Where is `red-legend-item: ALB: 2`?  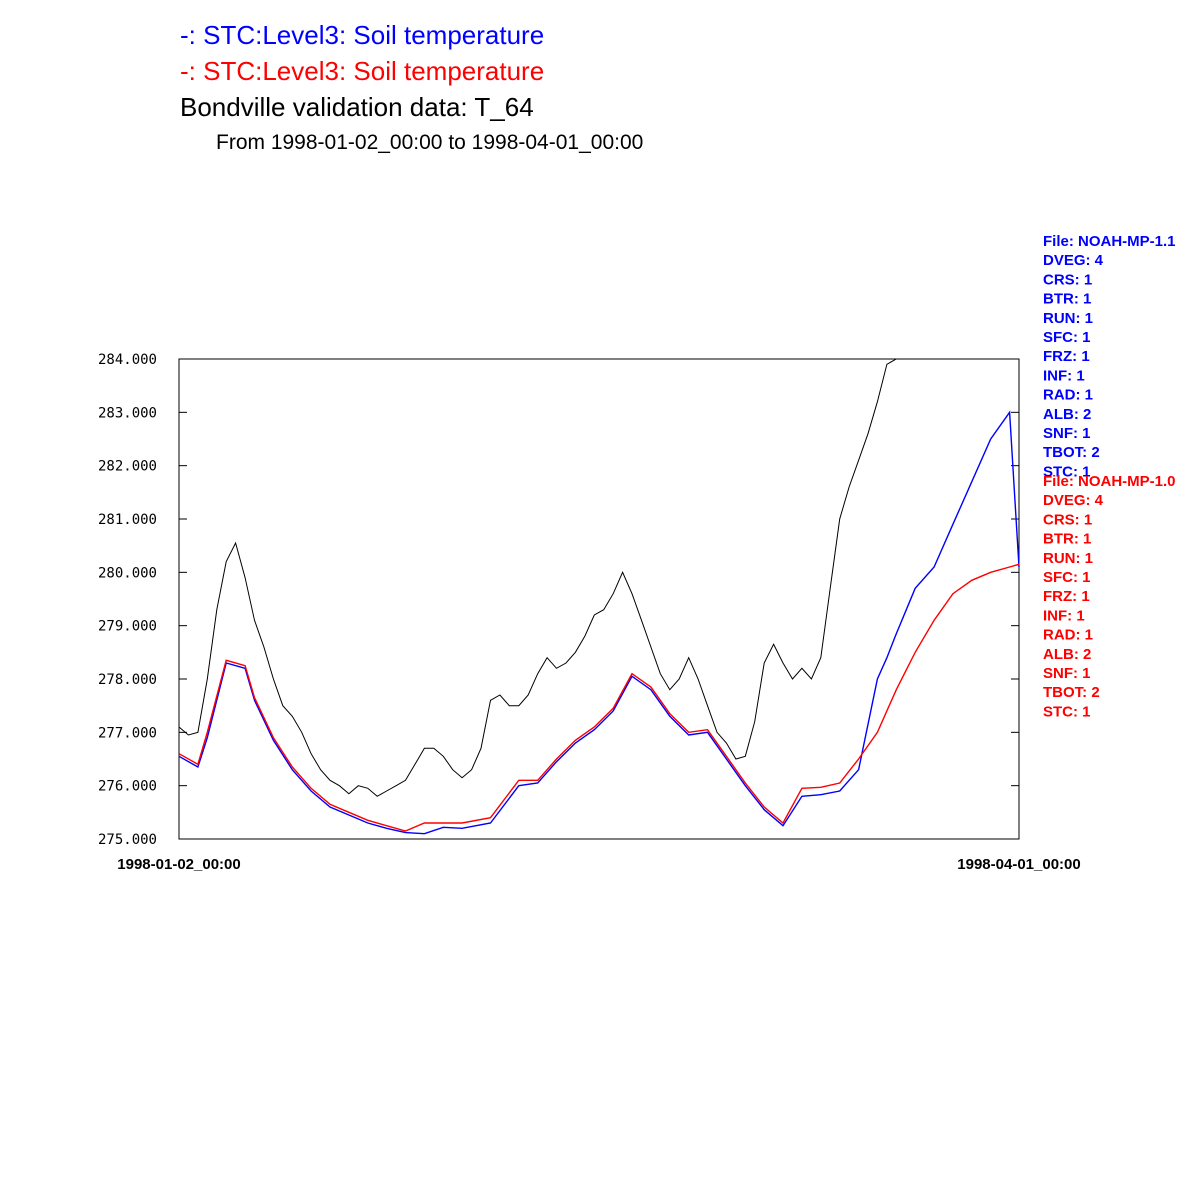 red-legend-item: ALB: 2 is located at coordinates (1067, 654).